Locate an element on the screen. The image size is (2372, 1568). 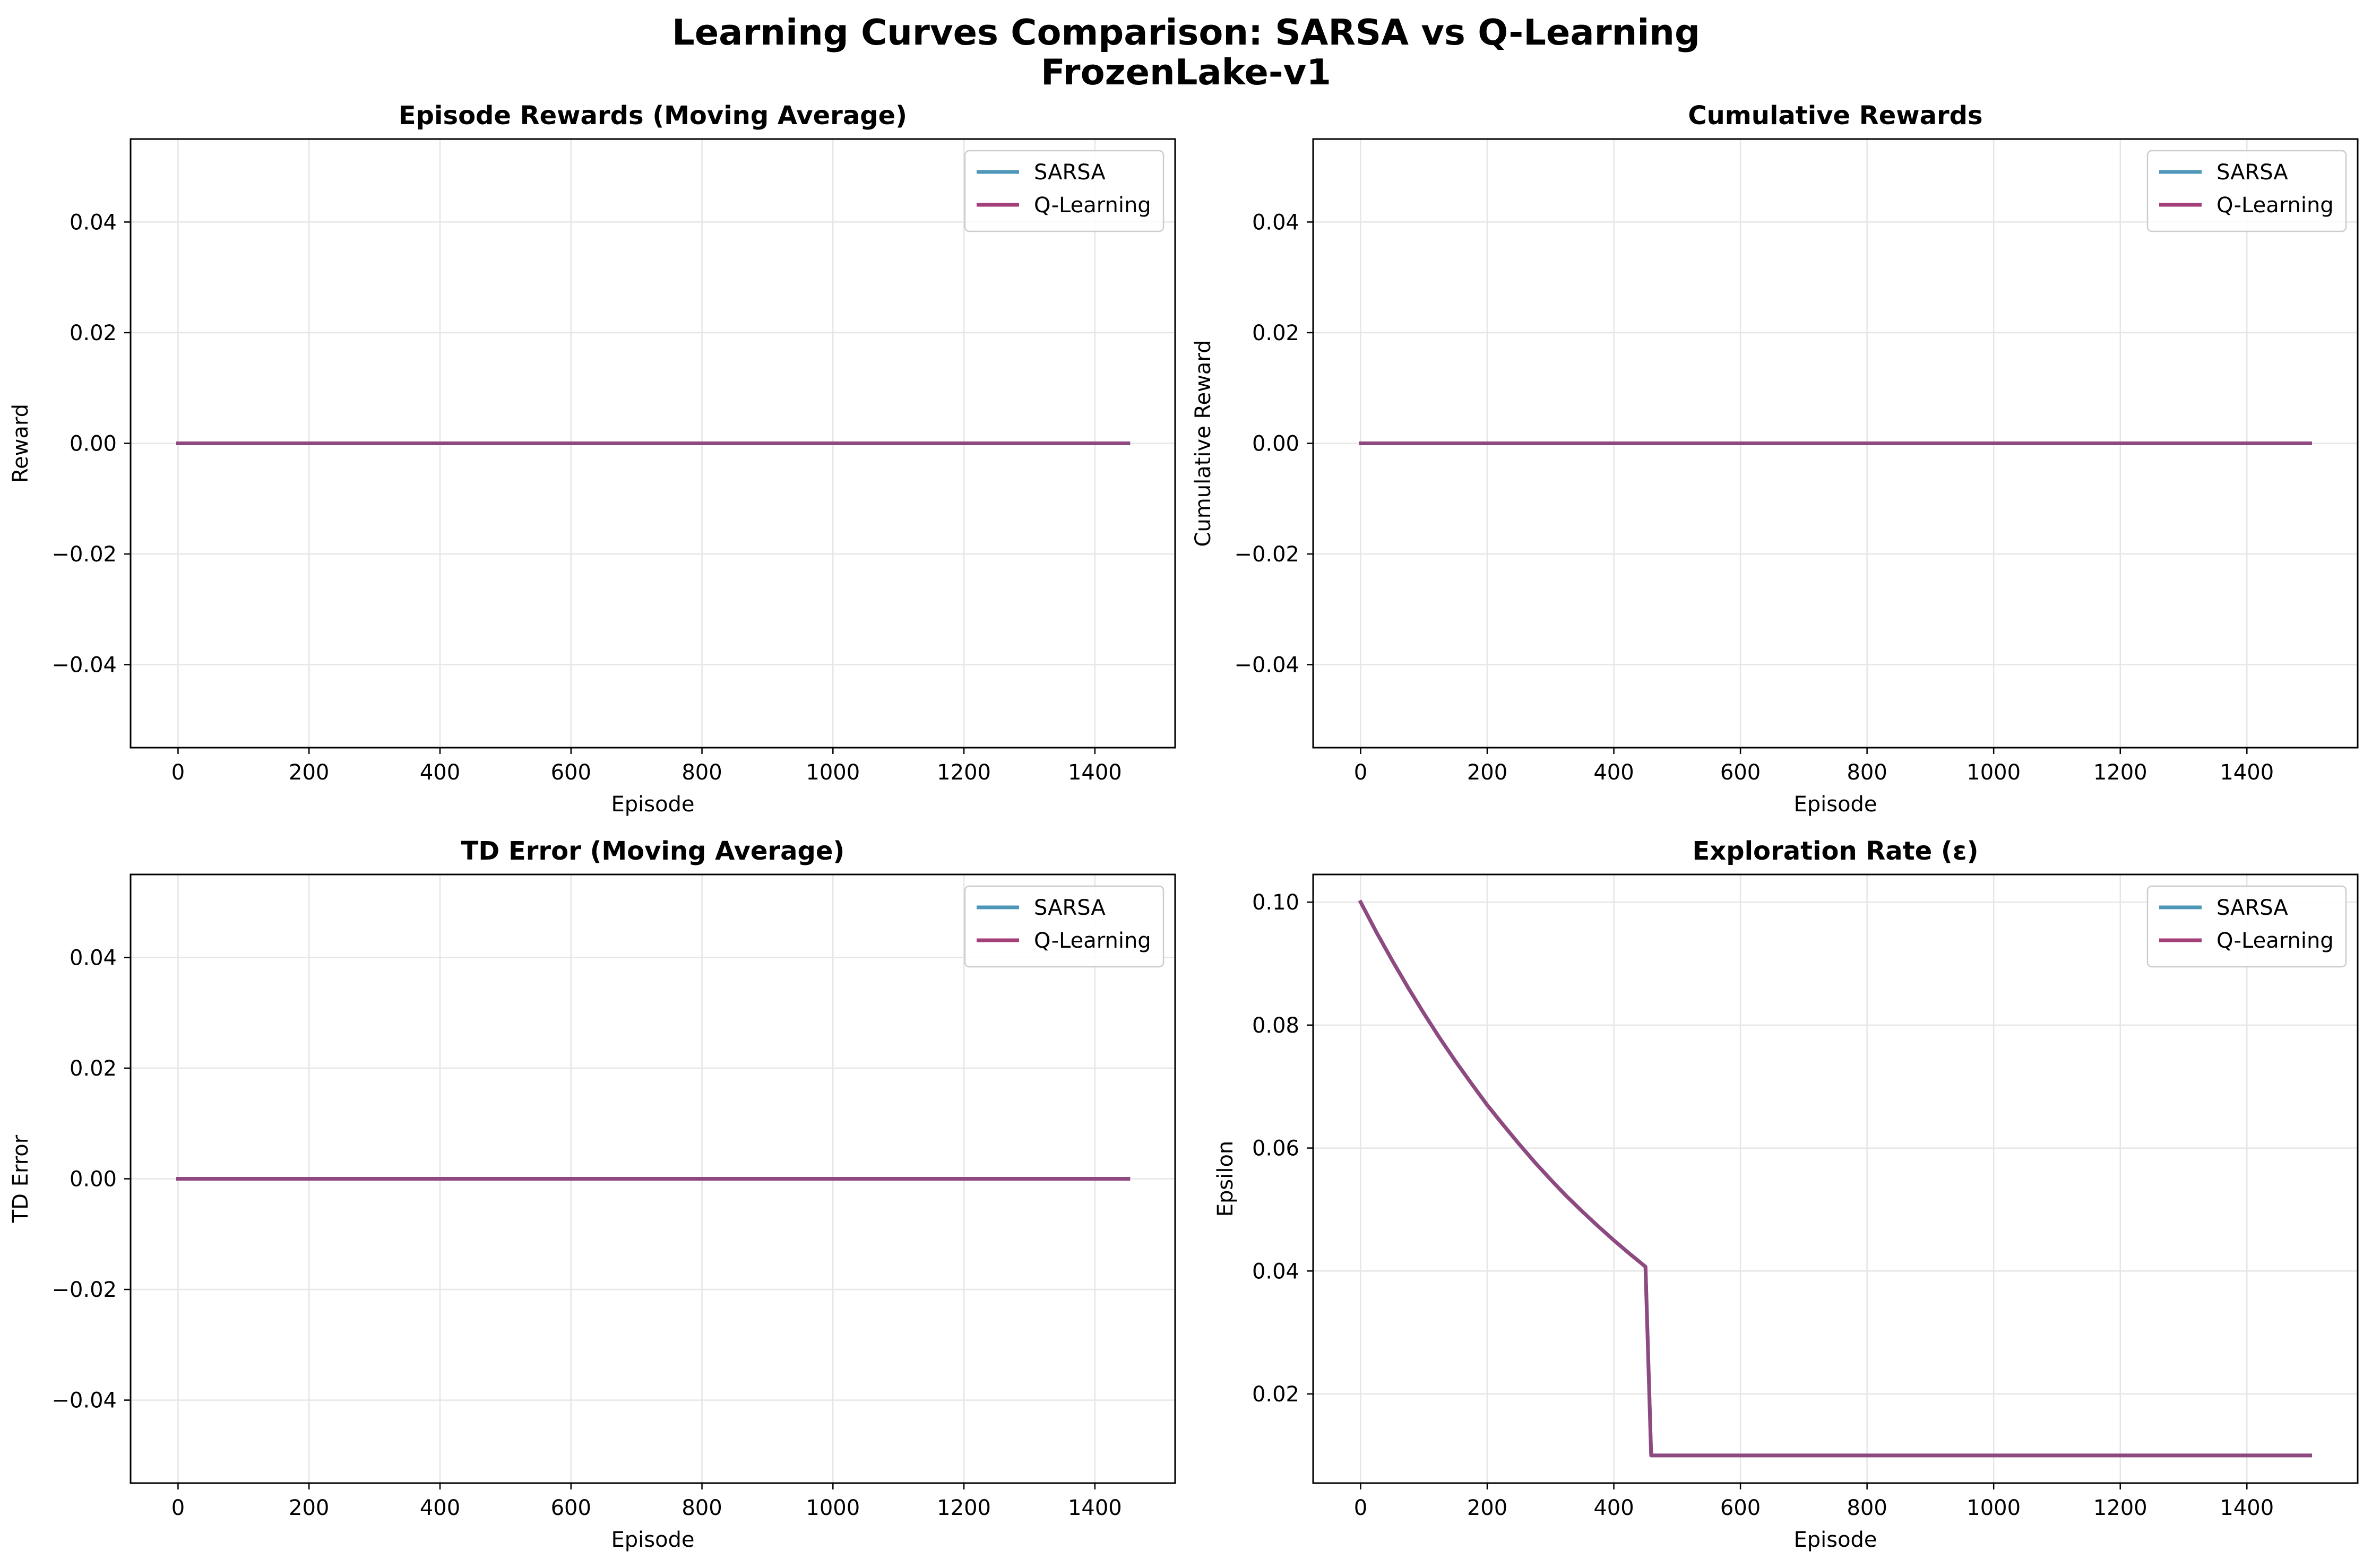
figure-subtitle: FrozenLake-v1 is located at coordinates (1186, 72).